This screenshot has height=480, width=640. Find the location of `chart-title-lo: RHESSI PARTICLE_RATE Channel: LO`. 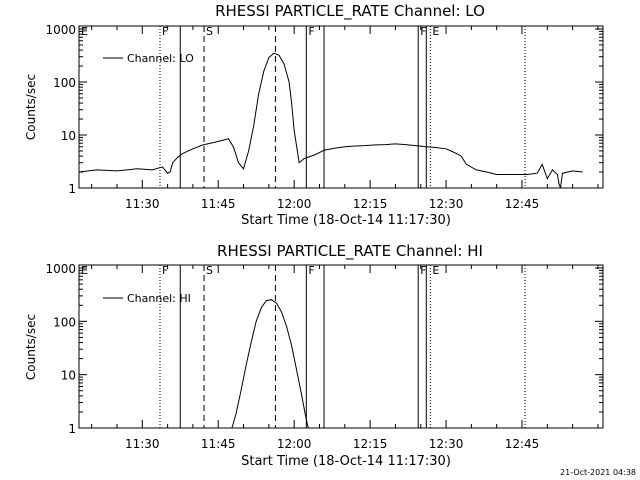

chart-title-lo: RHESSI PARTICLE_RATE Channel: LO is located at coordinates (350, 11).